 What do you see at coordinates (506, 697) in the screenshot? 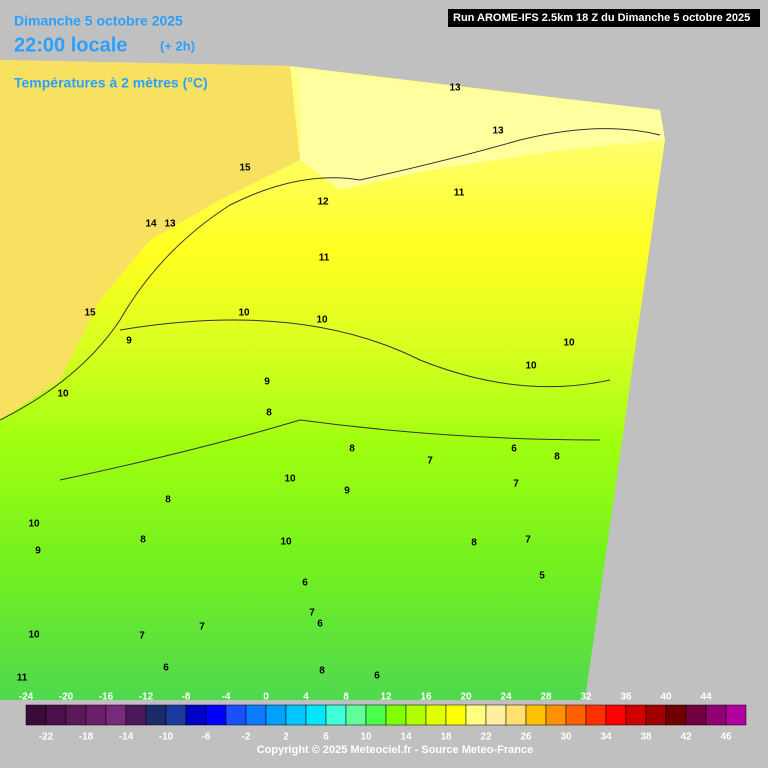
I see `scale-label: 24` at bounding box center [506, 697].